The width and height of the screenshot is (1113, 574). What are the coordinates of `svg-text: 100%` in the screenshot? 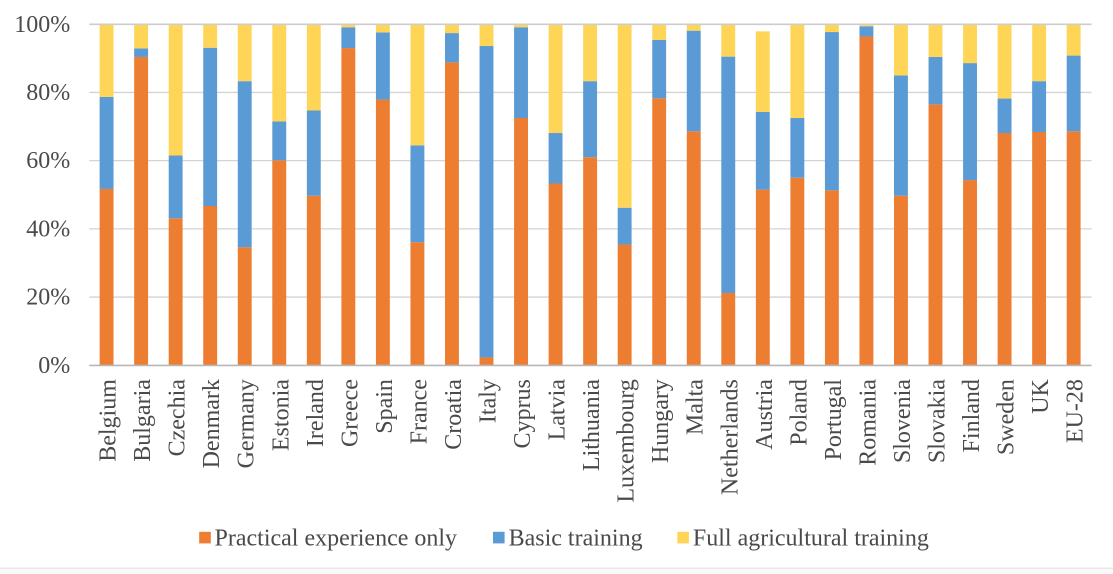 It's located at (42, 25).